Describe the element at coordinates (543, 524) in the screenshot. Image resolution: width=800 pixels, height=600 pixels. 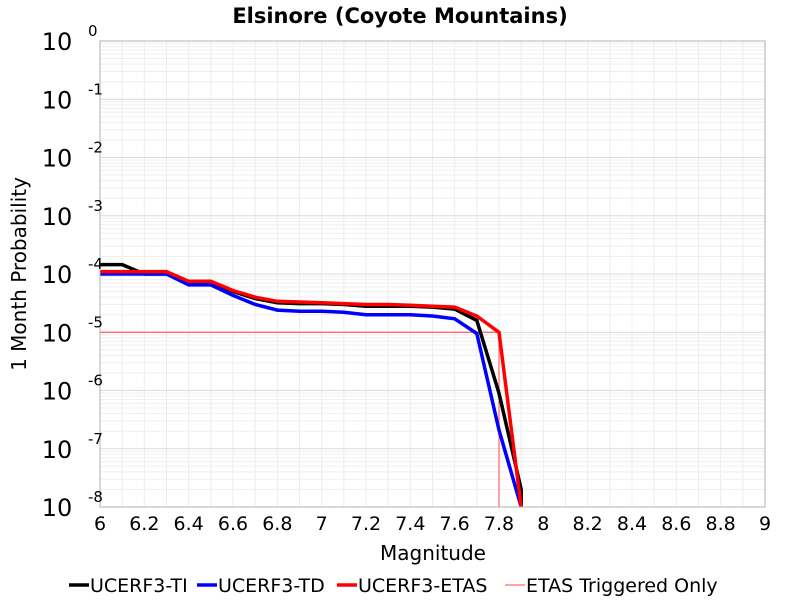
I see `x-tick-label: 8` at that location.